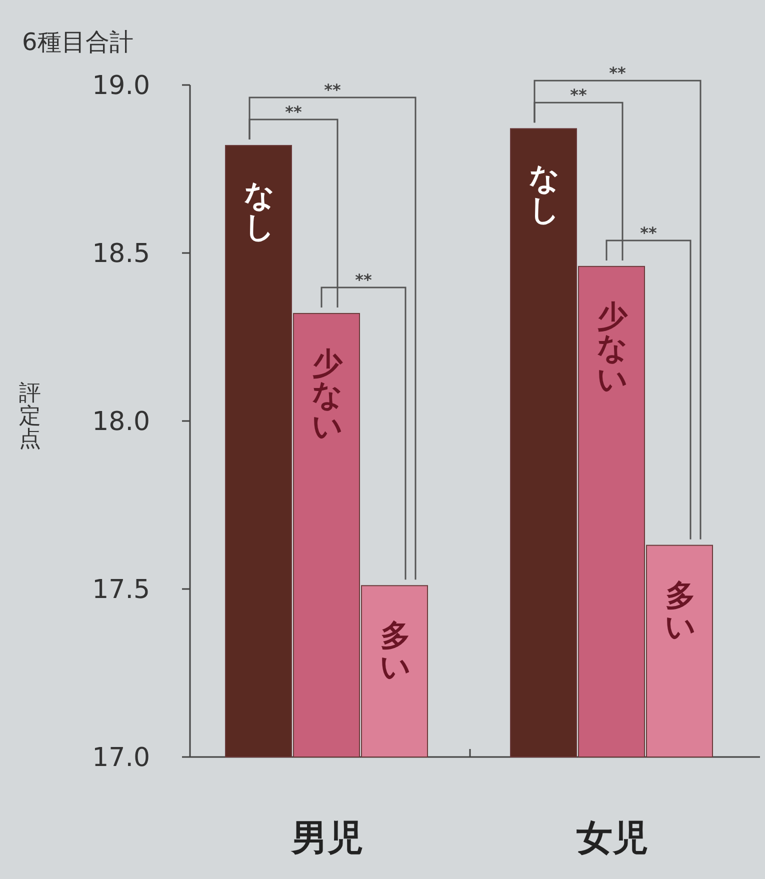 The height and width of the screenshot is (879, 765). Describe the element at coordinates (680, 611) in the screenshot. I see `text: 多い` at that location.